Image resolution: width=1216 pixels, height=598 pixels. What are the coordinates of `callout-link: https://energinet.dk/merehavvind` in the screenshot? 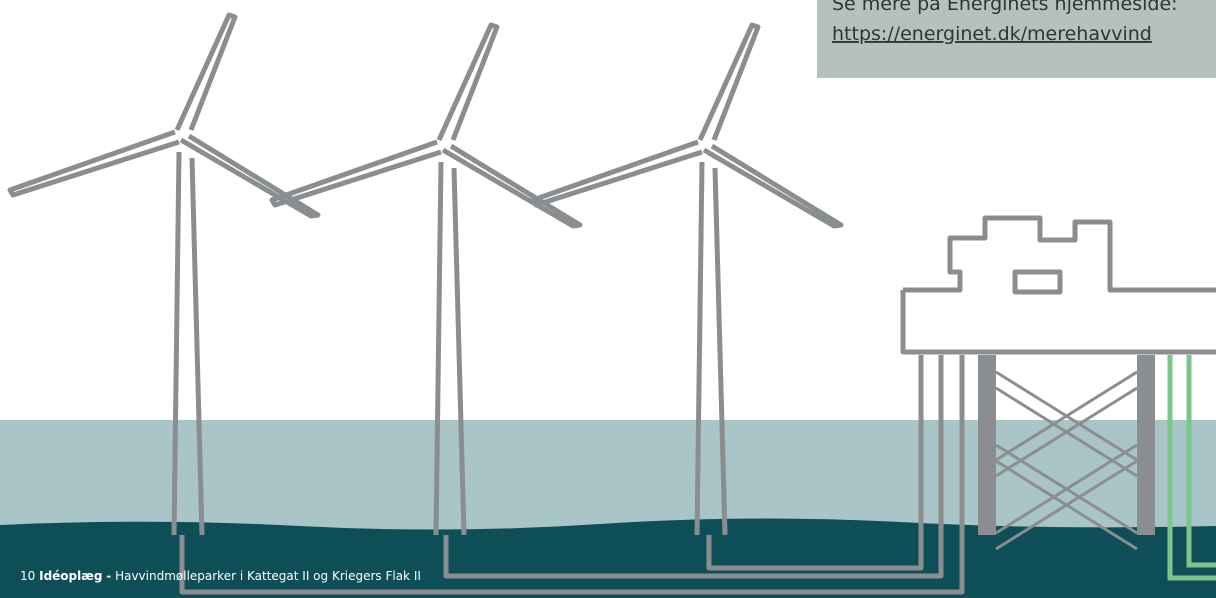 It's located at (992, 34).